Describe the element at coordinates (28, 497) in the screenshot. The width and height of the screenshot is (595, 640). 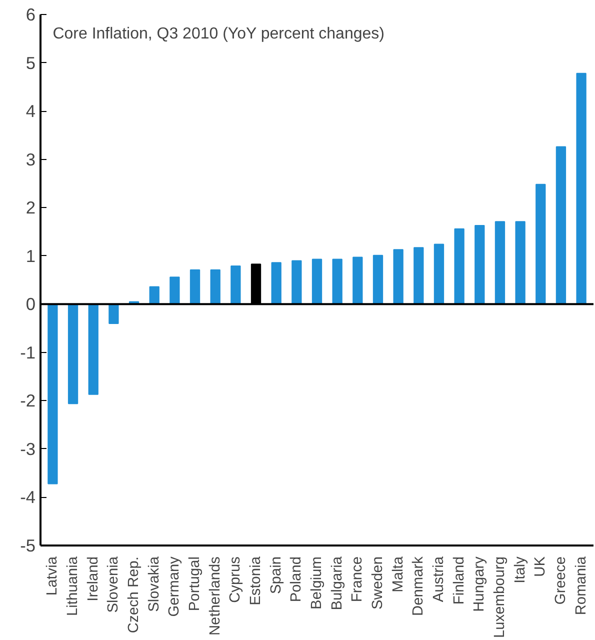
I see `y-tick-label: -4` at that location.